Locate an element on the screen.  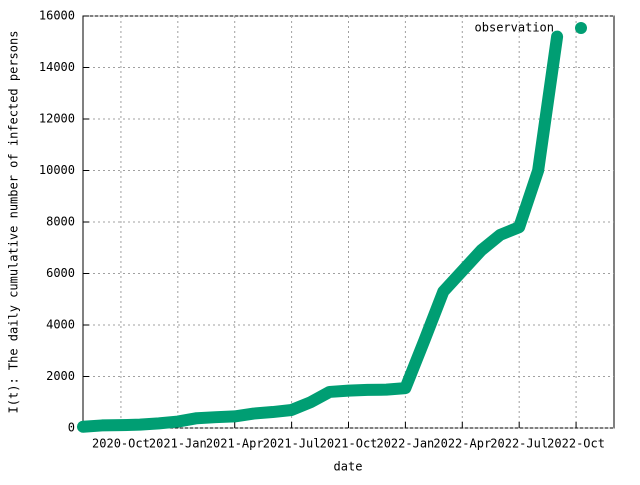
y-tick-label: 14000 is located at coordinates (57, 67).